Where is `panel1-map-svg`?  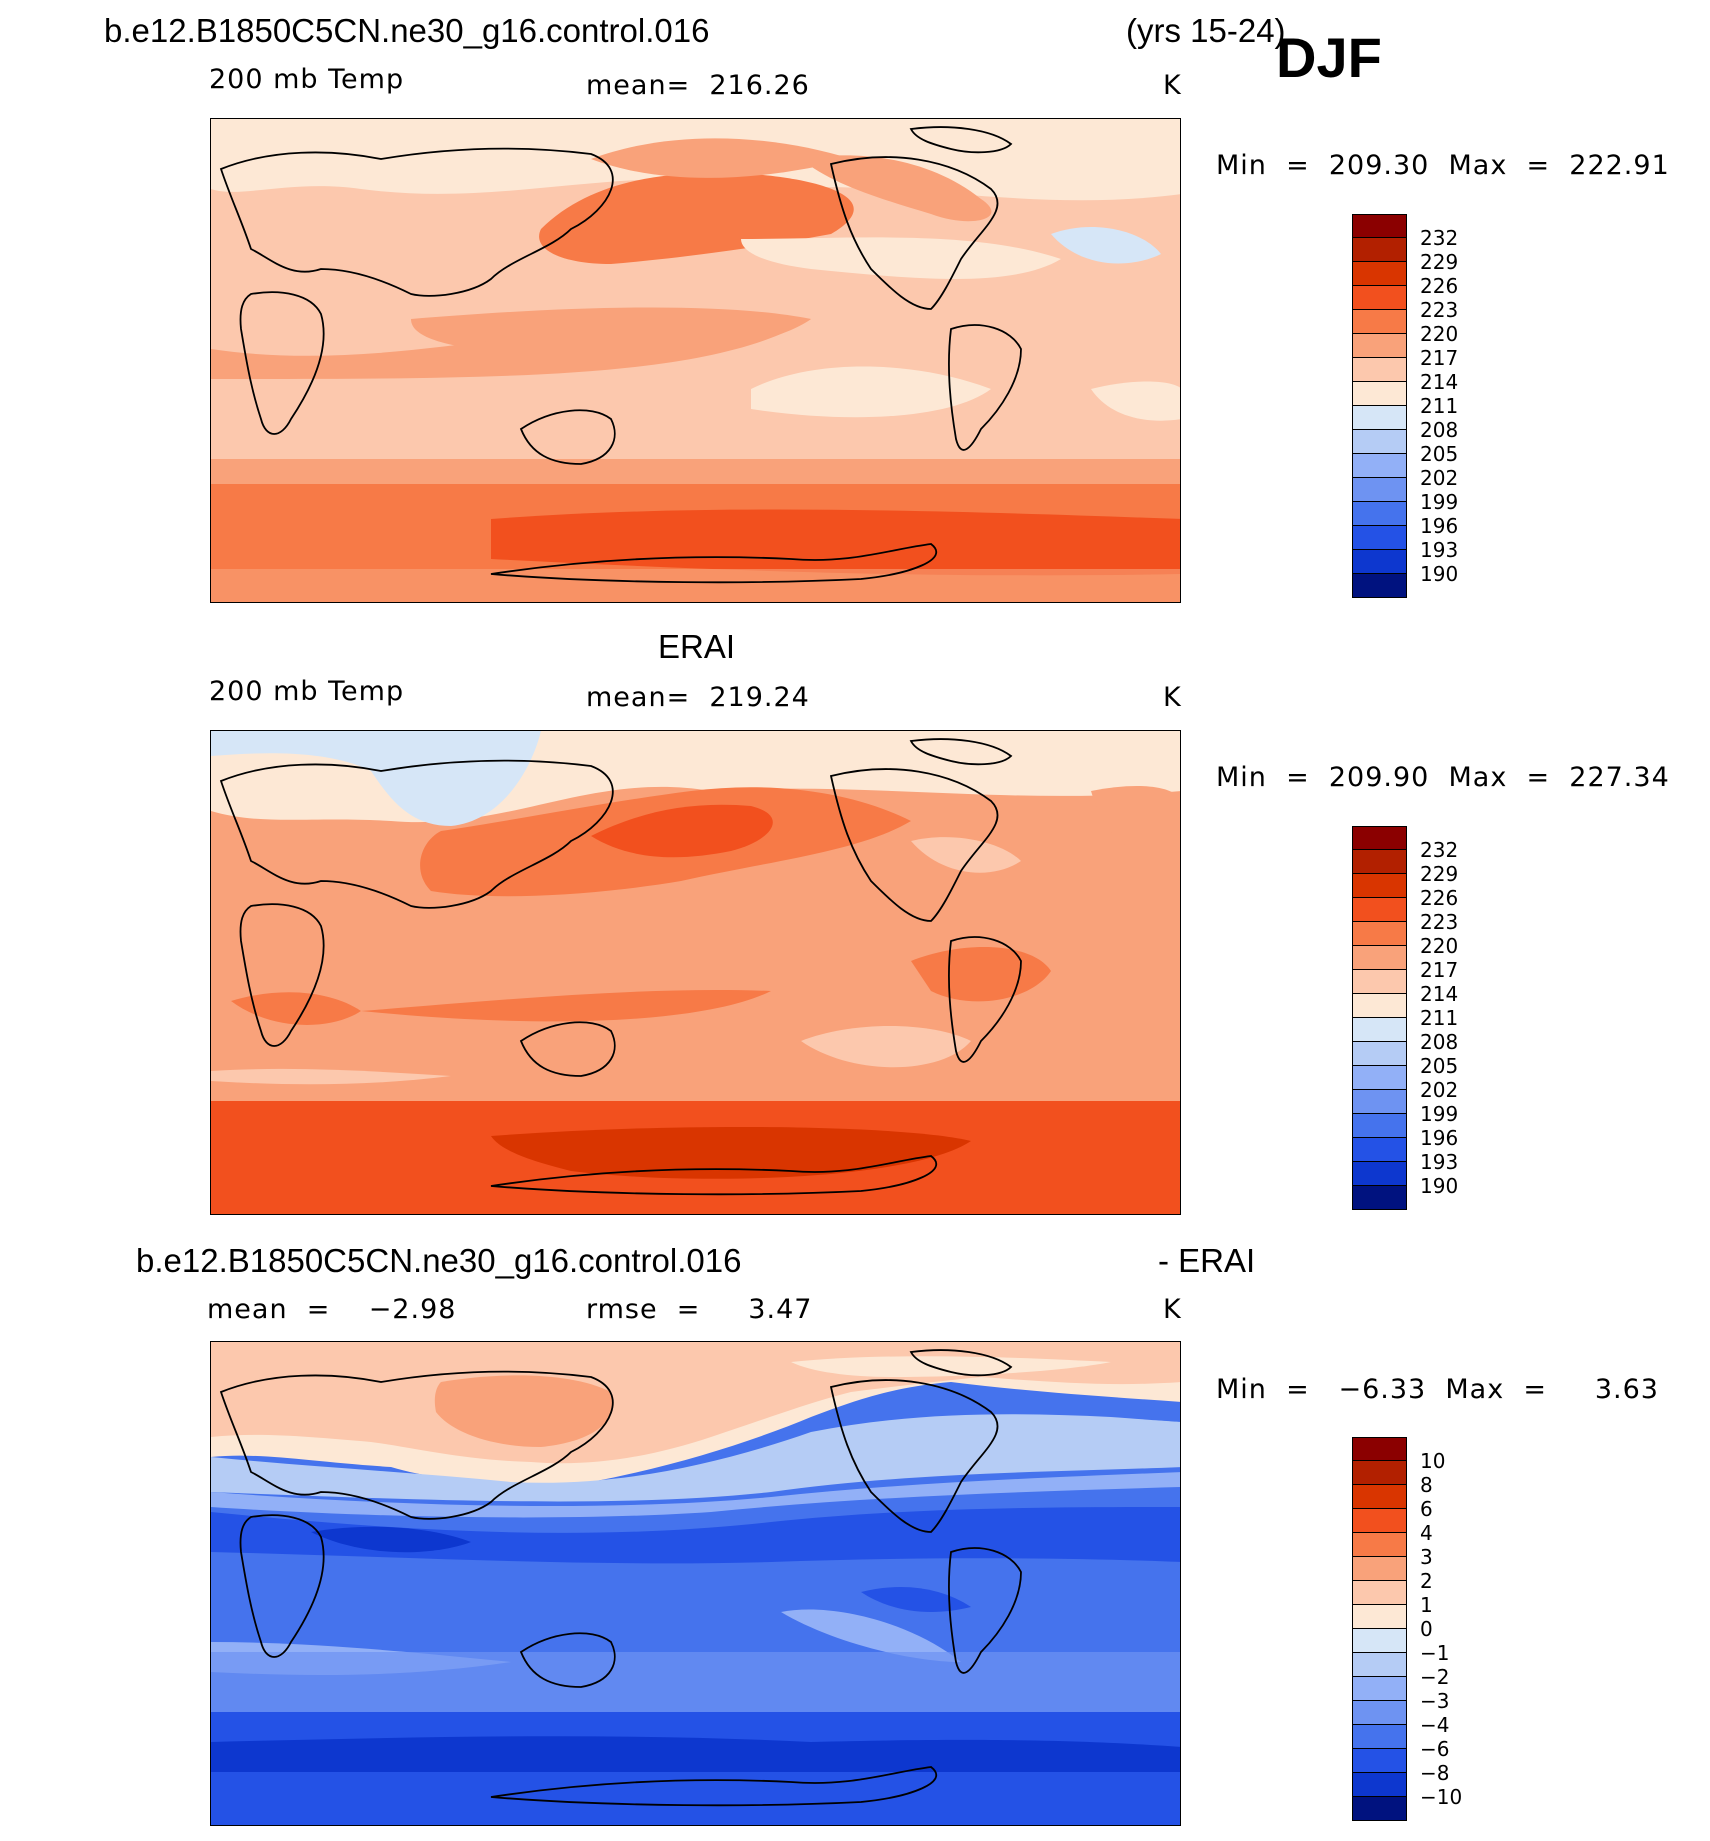 panel1-map-svg is located at coordinates (695, 360).